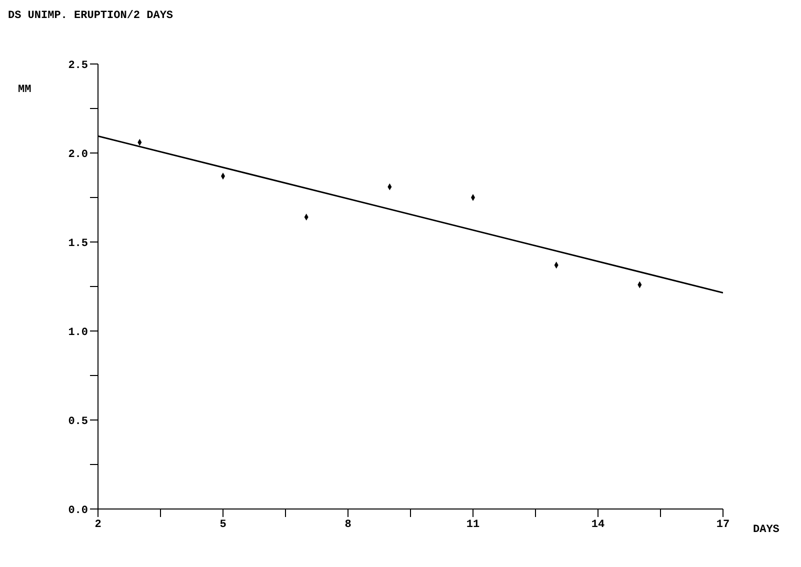 The height and width of the screenshot is (567, 801). What do you see at coordinates (78, 422) in the screenshot?
I see `y-tick-label: 0.5` at bounding box center [78, 422].